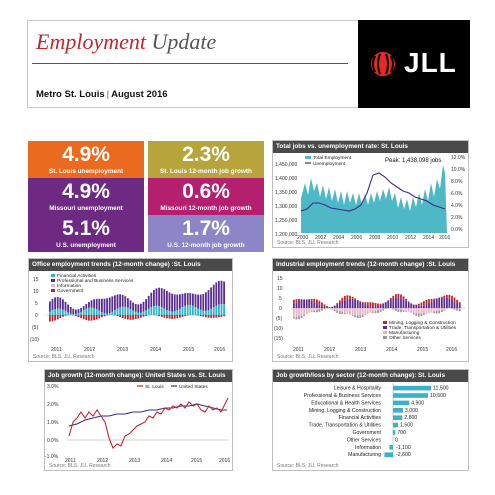 The image size is (495, 495). Describe the element at coordinates (405, 338) in the screenshot. I see `legend-other-services: Other Services` at that location.